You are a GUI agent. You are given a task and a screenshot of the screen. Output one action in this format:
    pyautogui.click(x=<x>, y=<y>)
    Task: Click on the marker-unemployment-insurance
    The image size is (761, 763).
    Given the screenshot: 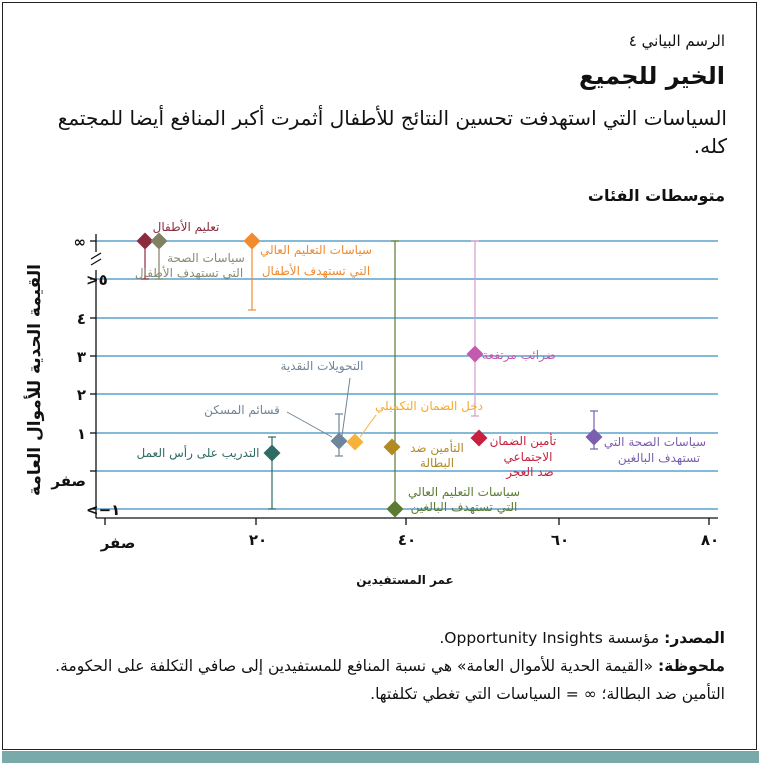 What is the action you would take?
    pyautogui.click(x=392, y=447)
    